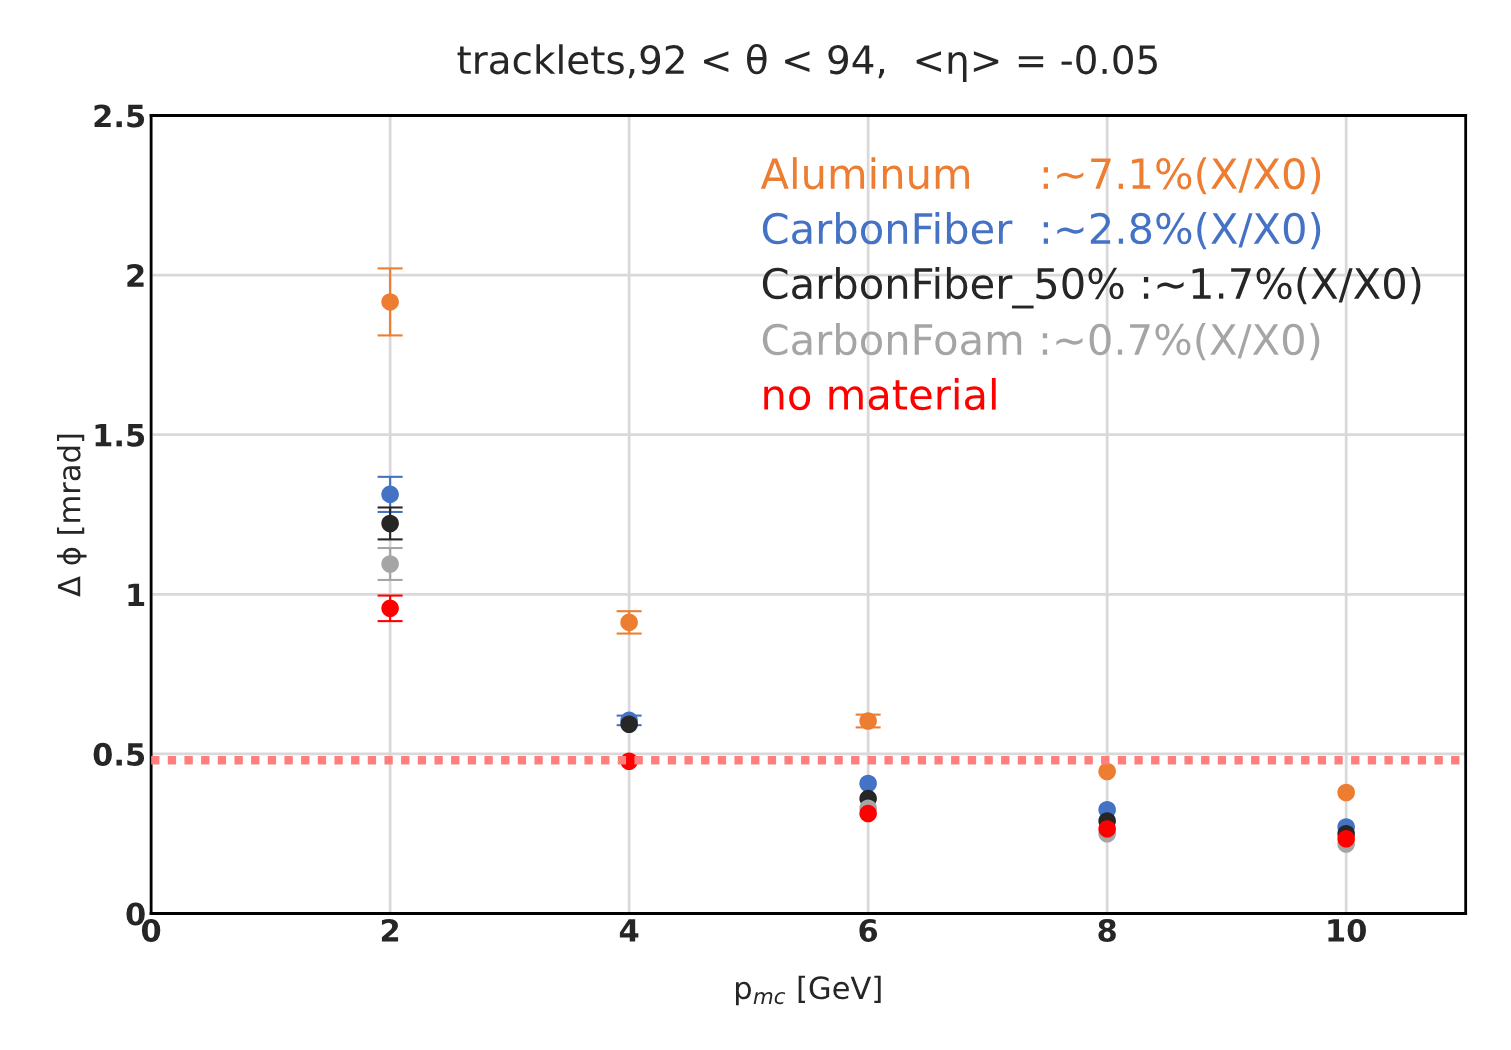 The image size is (1511, 1050). I want to click on text: CarbonFiber_50% :~1.7%(X/X0), so click(1091, 287).